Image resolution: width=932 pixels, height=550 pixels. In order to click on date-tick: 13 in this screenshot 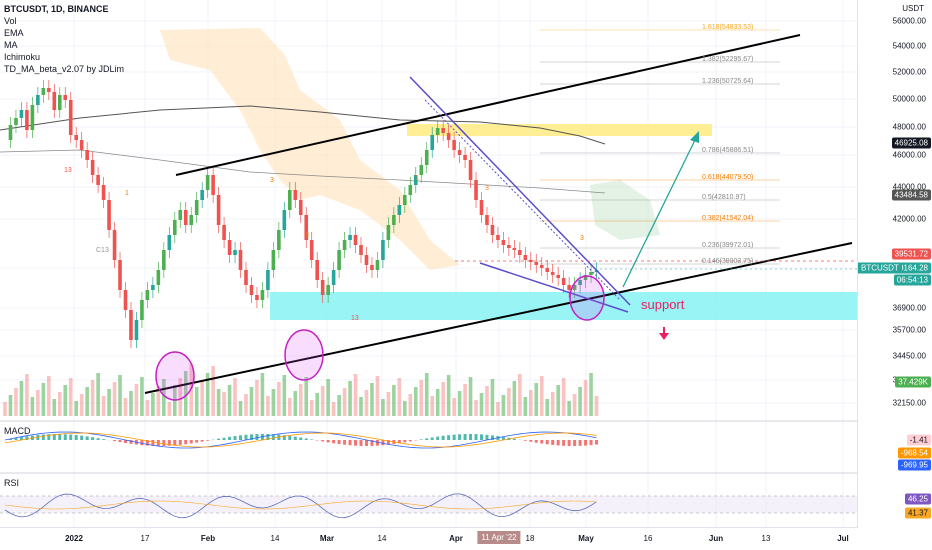, I will do `click(766, 538)`.